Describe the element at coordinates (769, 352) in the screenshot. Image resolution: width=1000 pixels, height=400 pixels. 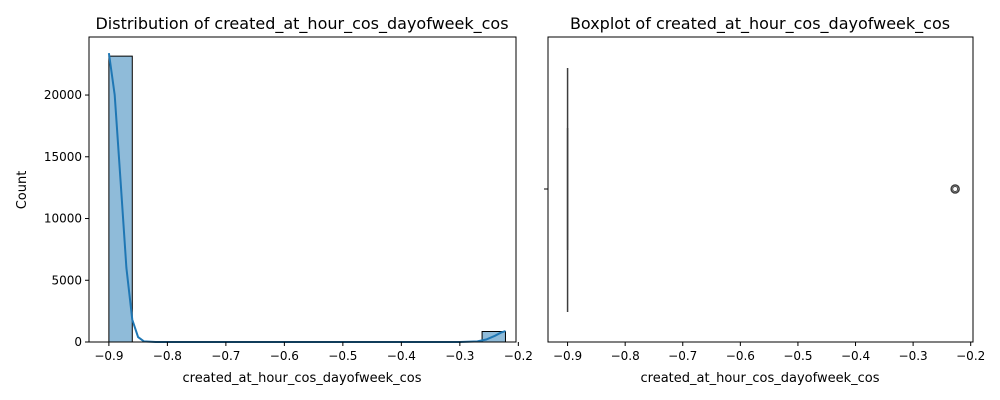
I see `boxplot-x-ticks: −0.9 −0.8 −0.7 −0.6 −0.5 −0.4 −0.3 −0.2` at that location.